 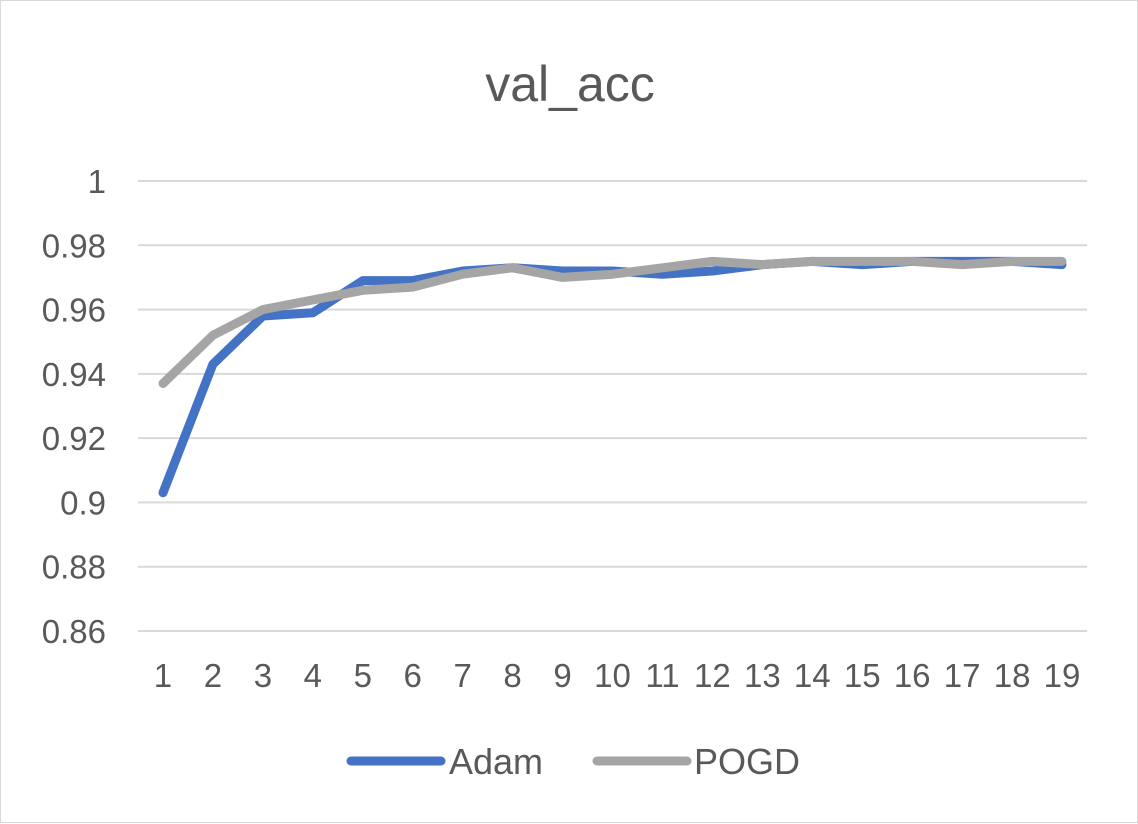 I want to click on chart-title: val_acc, so click(x=570, y=84).